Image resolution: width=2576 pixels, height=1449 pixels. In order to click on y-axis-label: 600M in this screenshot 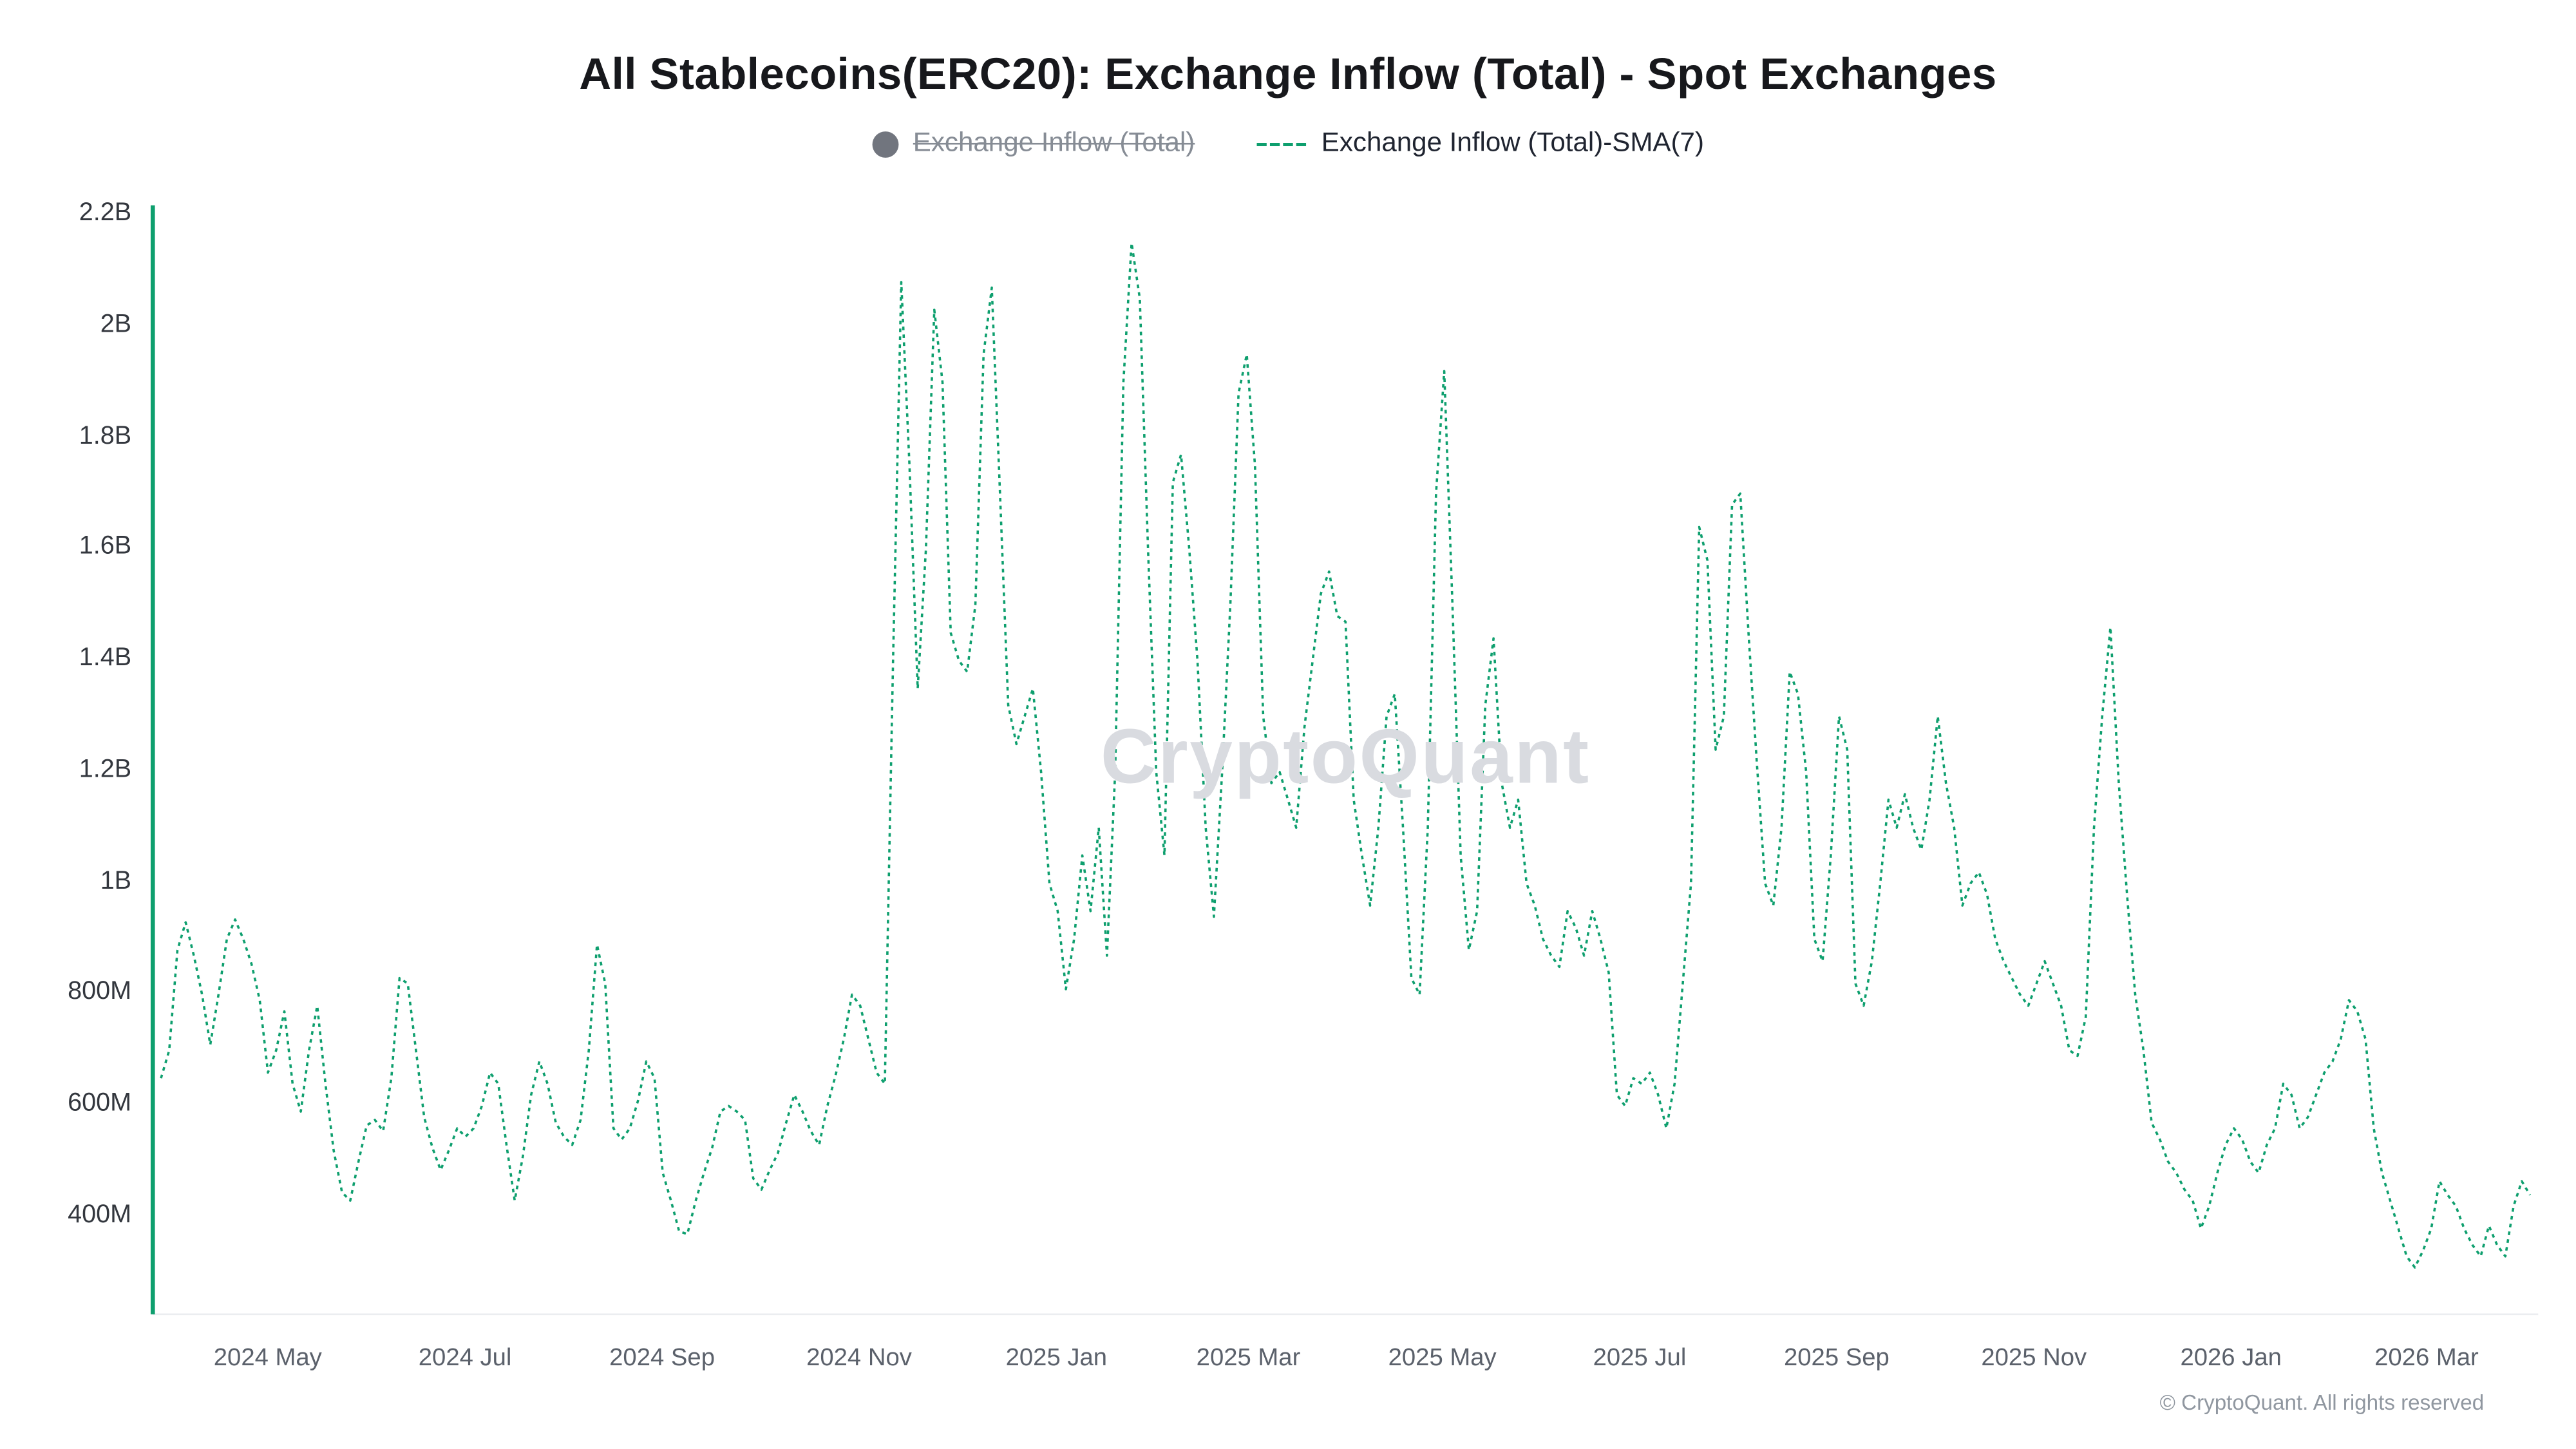, I will do `click(100, 1103)`.